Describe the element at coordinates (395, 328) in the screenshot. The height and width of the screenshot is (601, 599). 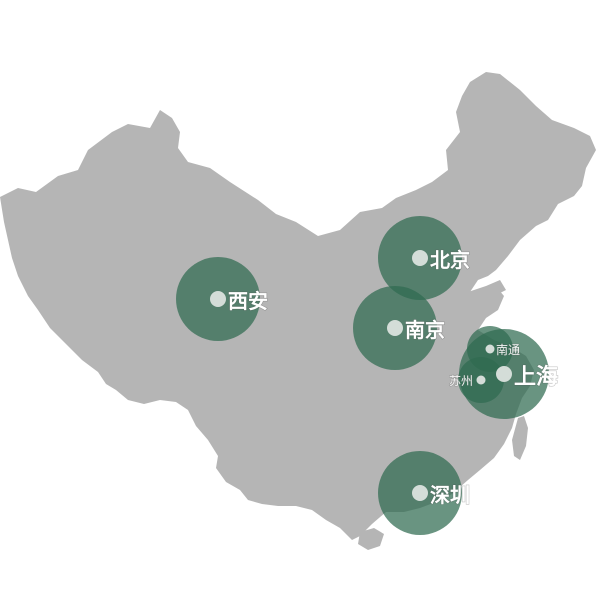
I see `city-dot-nanjing` at that location.